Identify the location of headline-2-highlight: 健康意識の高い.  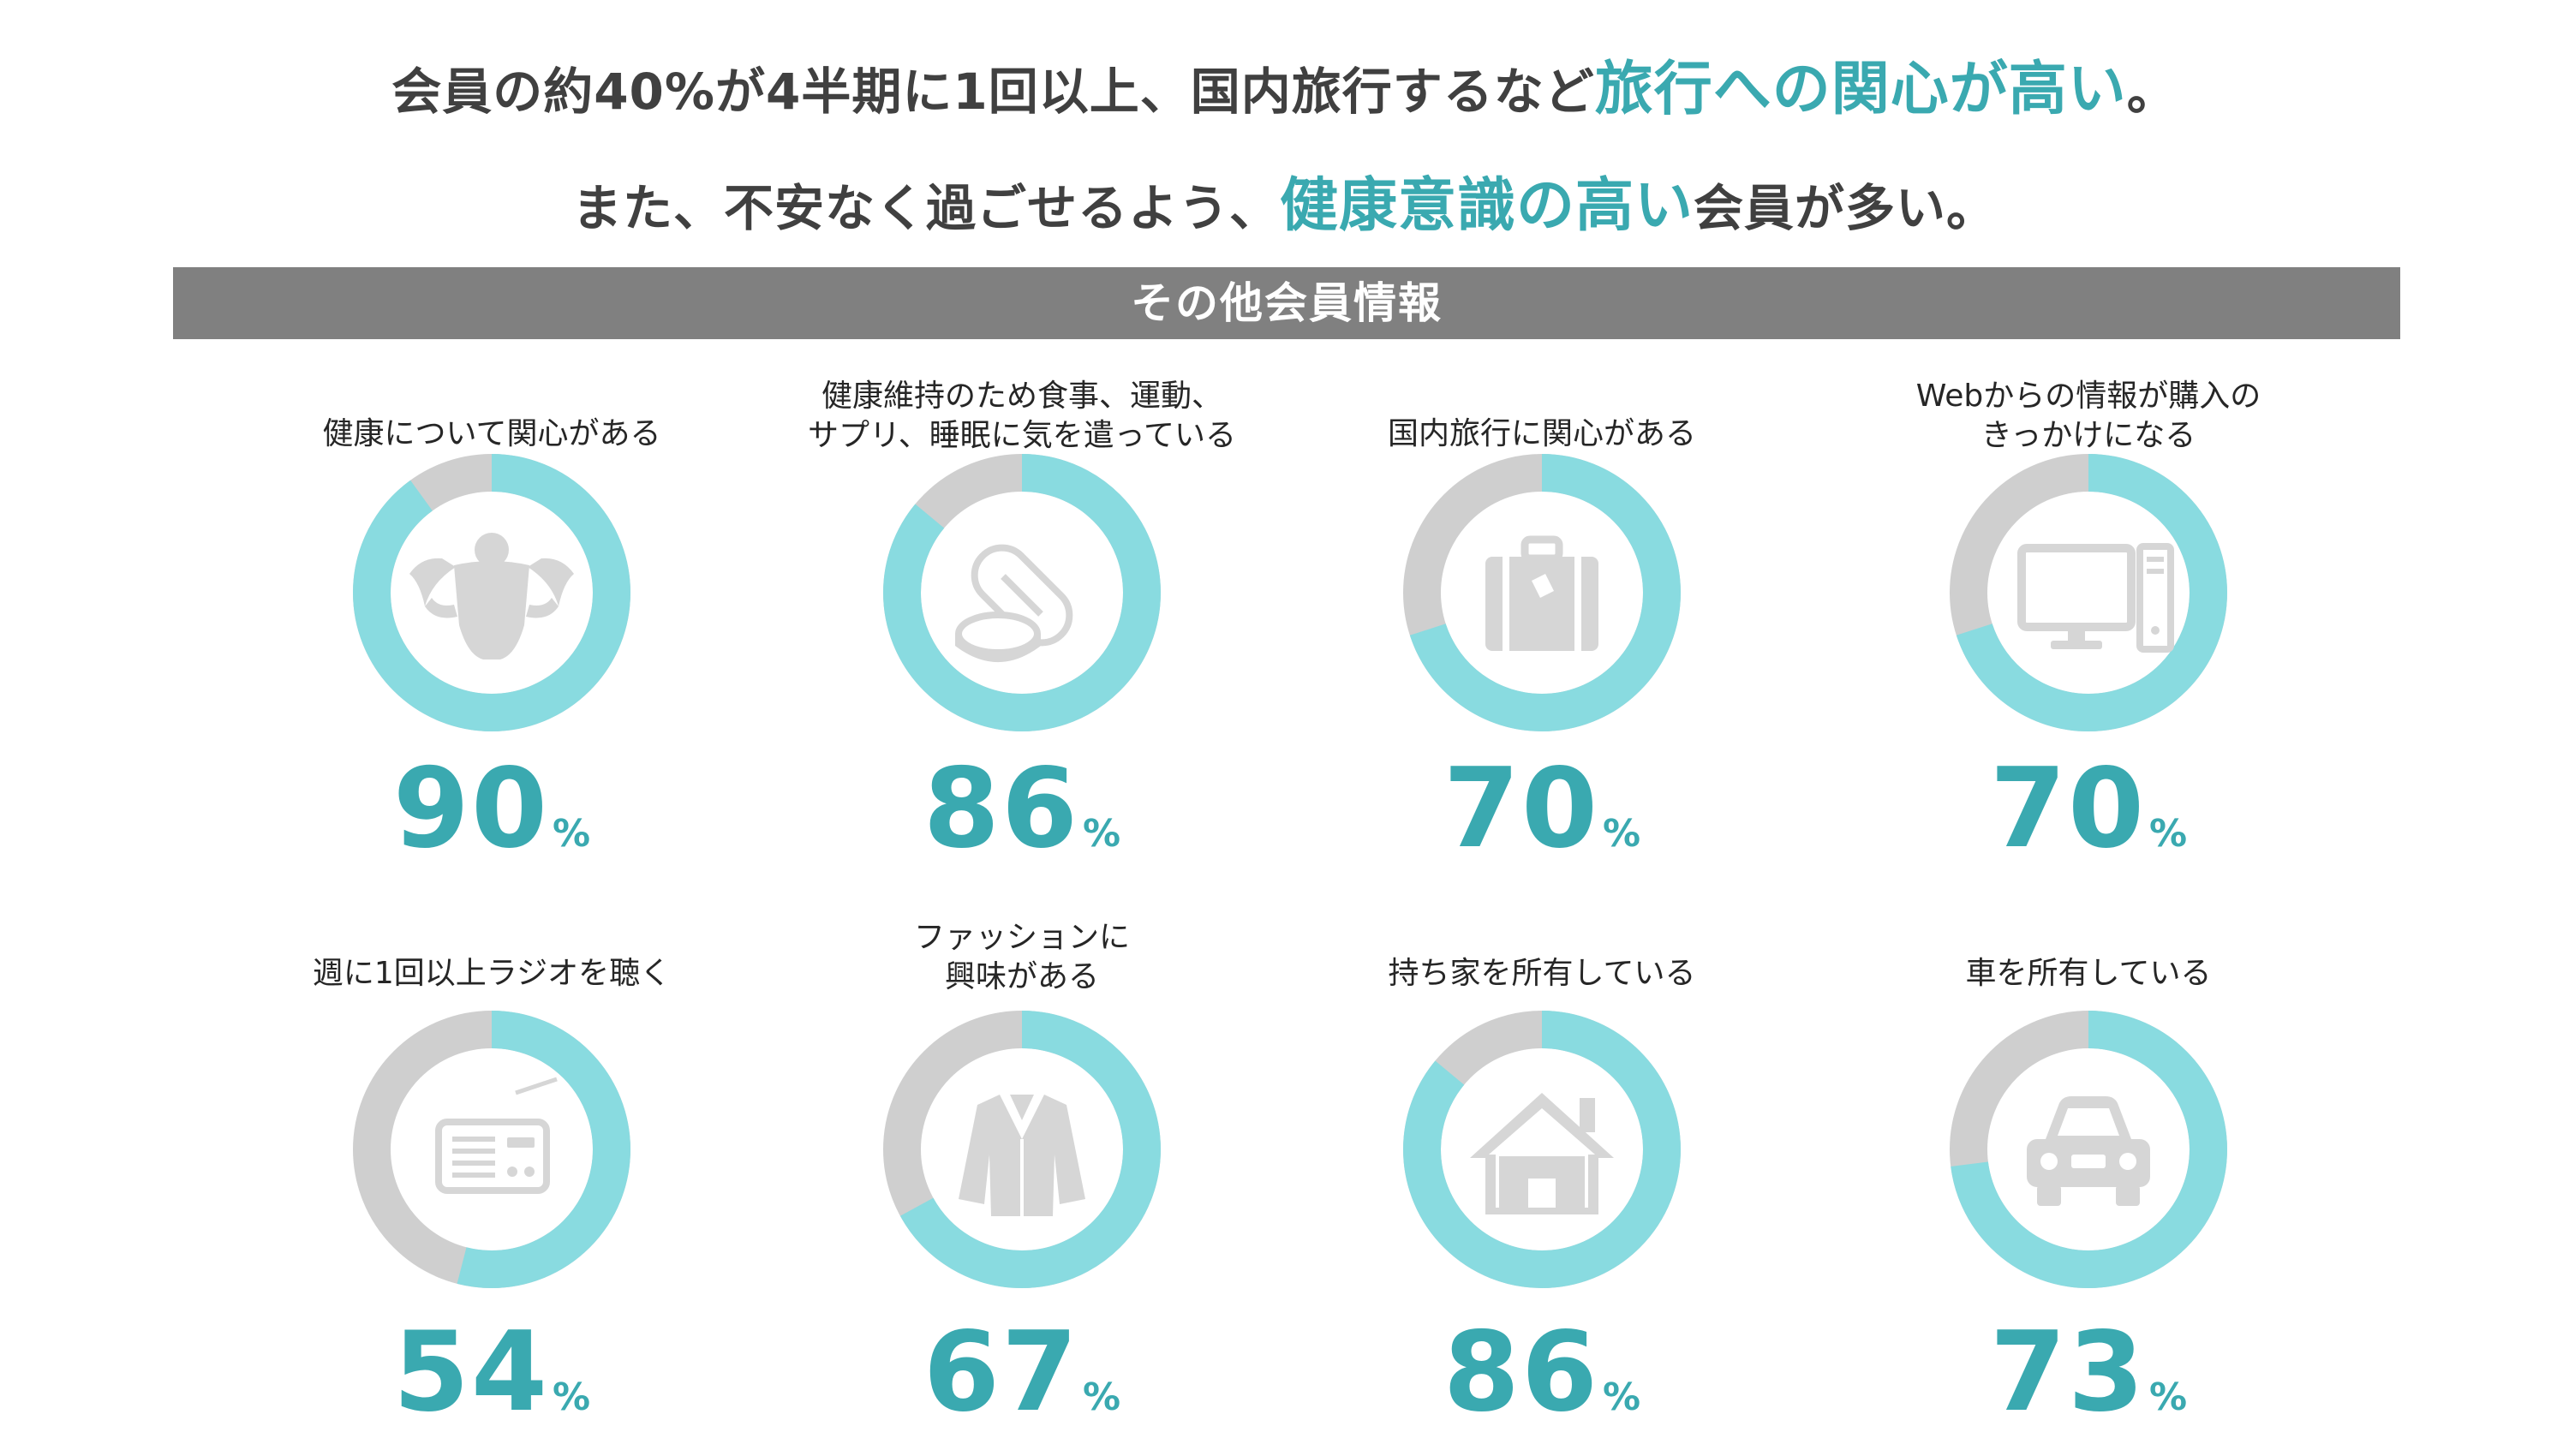
(1486, 206).